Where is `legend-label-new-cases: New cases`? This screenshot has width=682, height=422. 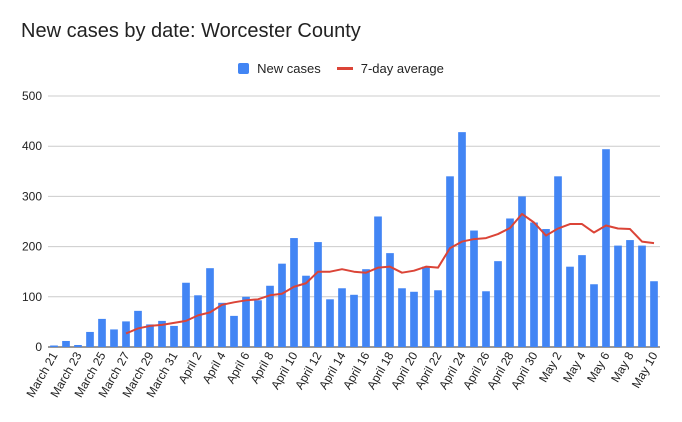
legend-label-new-cases: New cases is located at coordinates (289, 68).